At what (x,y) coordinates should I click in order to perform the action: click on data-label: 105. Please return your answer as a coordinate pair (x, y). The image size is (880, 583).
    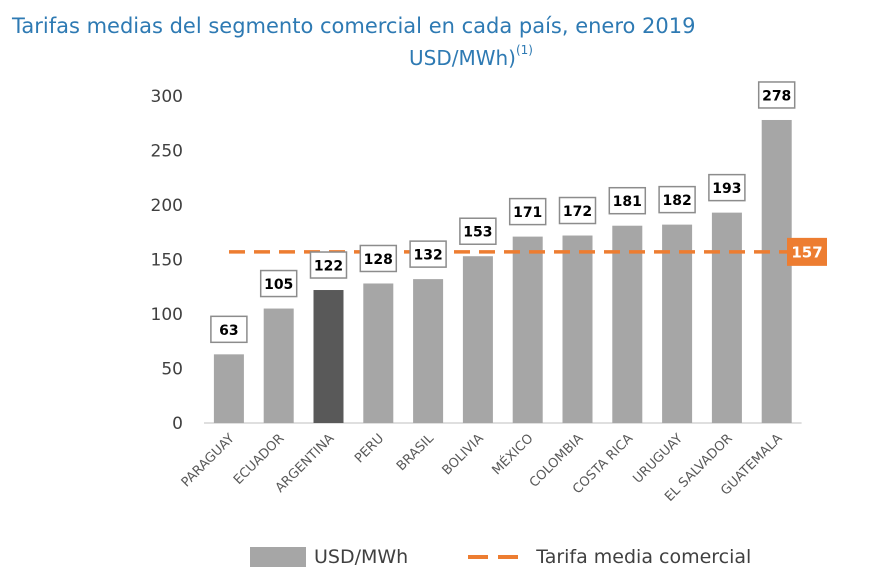
    Looking at the image, I should click on (278, 285).